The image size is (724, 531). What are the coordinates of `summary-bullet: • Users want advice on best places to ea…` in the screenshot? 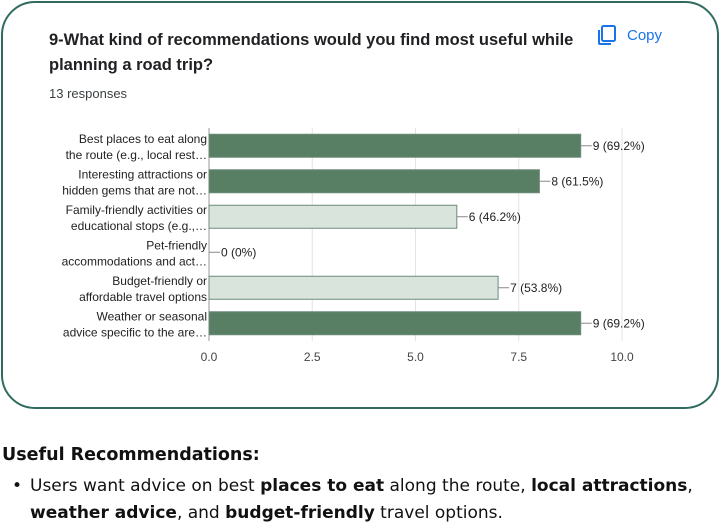 It's located at (362, 500).